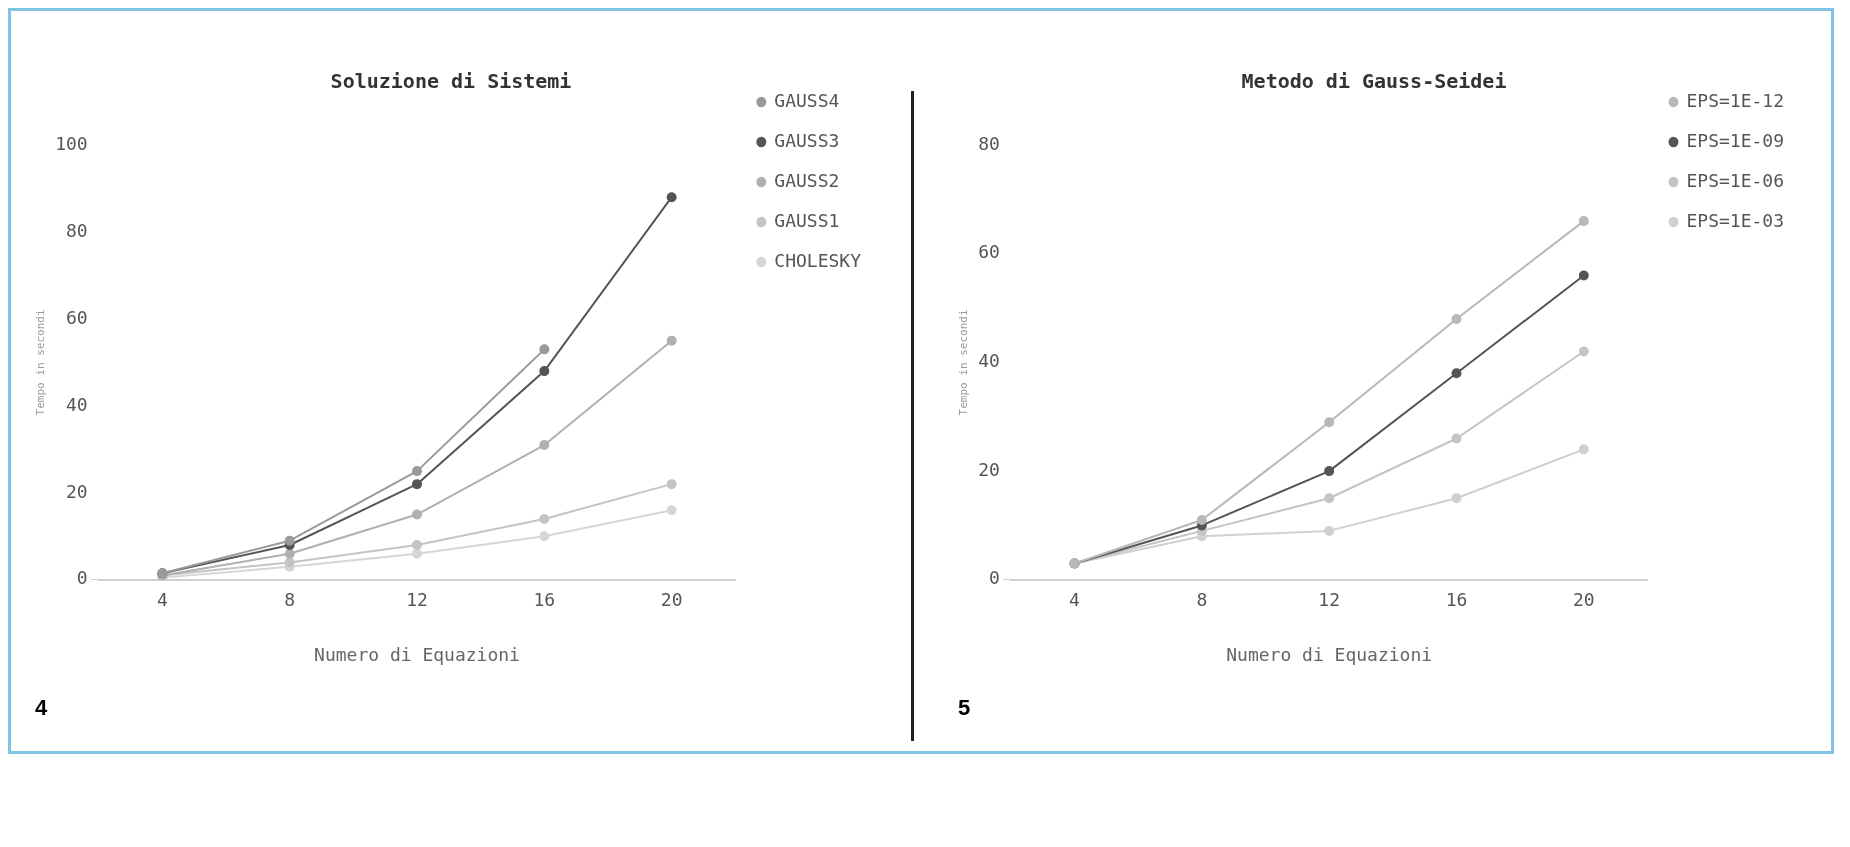 The height and width of the screenshot is (847, 1850). What do you see at coordinates (807, 100) in the screenshot?
I see `legend-label: GAUSS4` at bounding box center [807, 100].